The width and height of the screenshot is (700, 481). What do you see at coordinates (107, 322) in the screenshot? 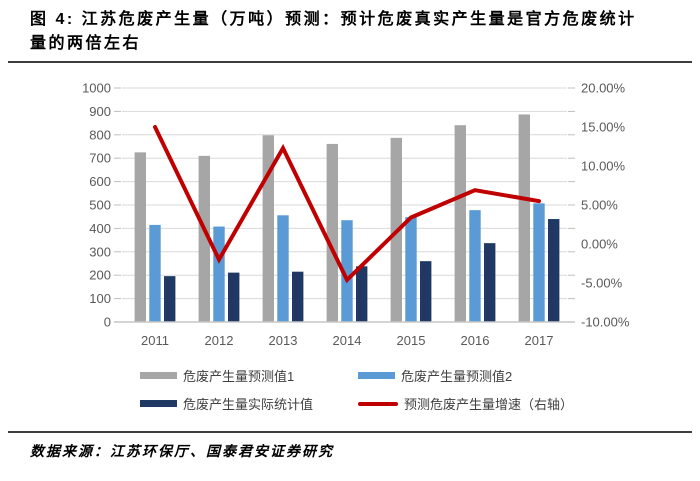
I see `left-axis-label: 0` at bounding box center [107, 322].